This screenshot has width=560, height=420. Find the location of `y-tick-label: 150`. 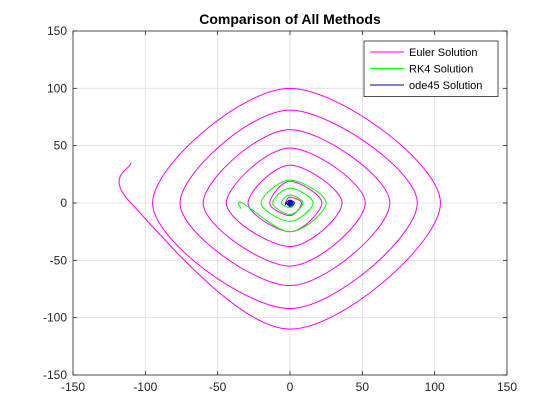

y-tick-label: 150 is located at coordinates (57, 31).